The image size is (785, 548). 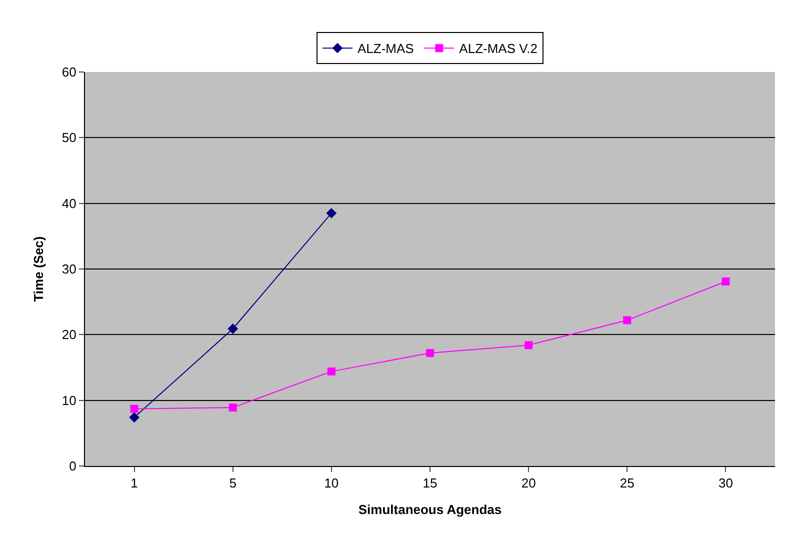 What do you see at coordinates (69, 138) in the screenshot?
I see `y-tick-label: 50` at bounding box center [69, 138].